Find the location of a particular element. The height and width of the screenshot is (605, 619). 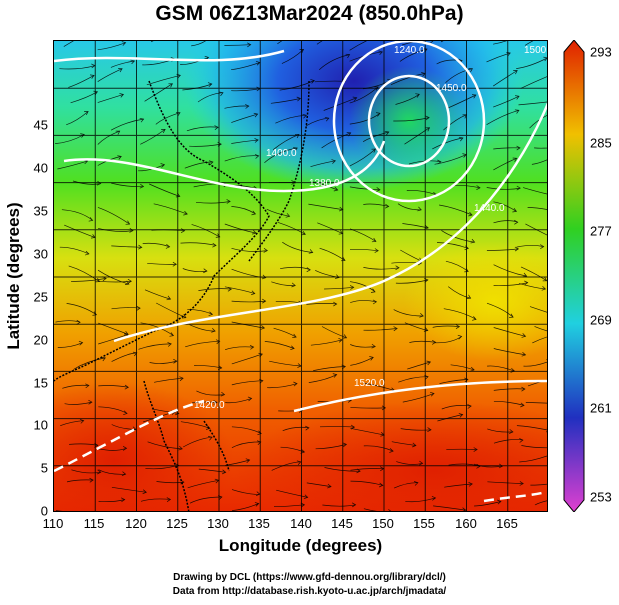

y-tick-label: 5 is located at coordinates (44, 468).